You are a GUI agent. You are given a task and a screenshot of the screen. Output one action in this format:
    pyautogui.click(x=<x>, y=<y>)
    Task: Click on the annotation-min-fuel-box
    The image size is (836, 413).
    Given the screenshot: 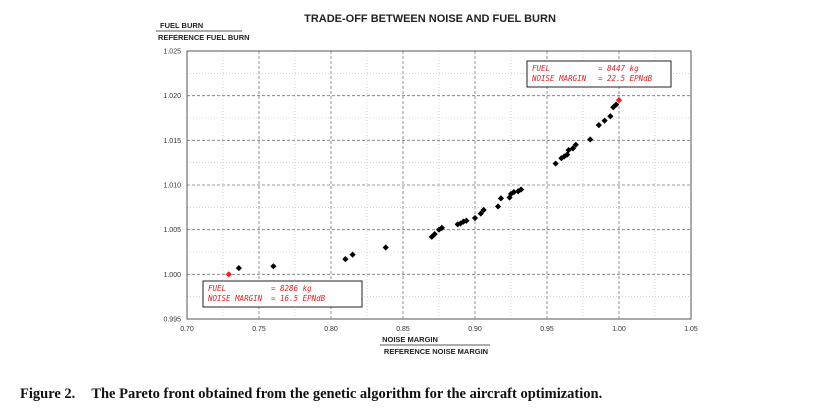 What is the action you would take?
    pyautogui.click(x=282, y=294)
    